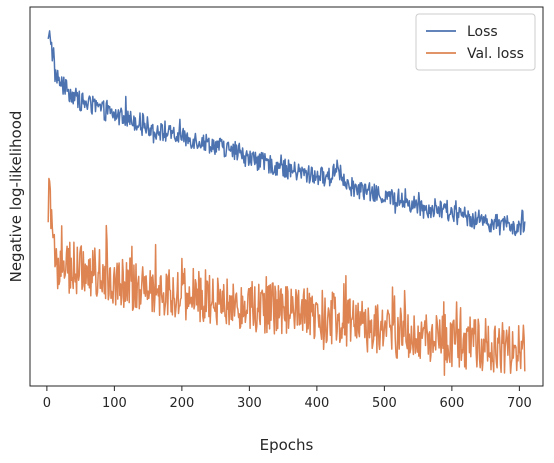 This screenshot has height=463, width=554. What do you see at coordinates (287, 445) in the screenshot?
I see `x-axis-label: Epochs` at bounding box center [287, 445].